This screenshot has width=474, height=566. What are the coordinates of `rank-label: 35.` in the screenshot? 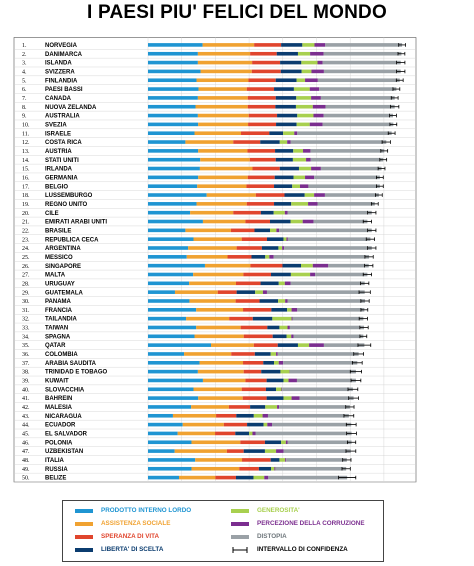 It's located at (26, 346).